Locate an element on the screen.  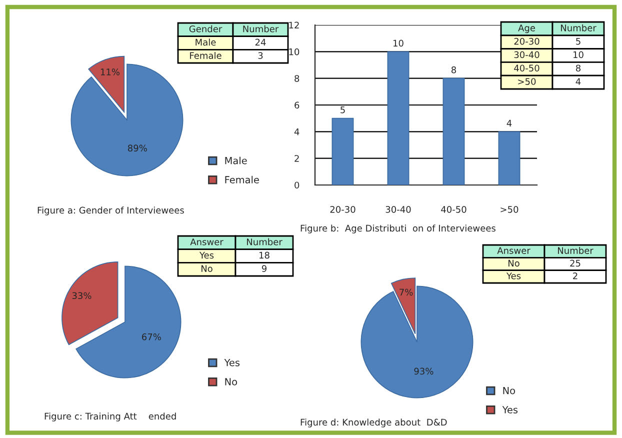
data-label: 10 is located at coordinates (399, 43).